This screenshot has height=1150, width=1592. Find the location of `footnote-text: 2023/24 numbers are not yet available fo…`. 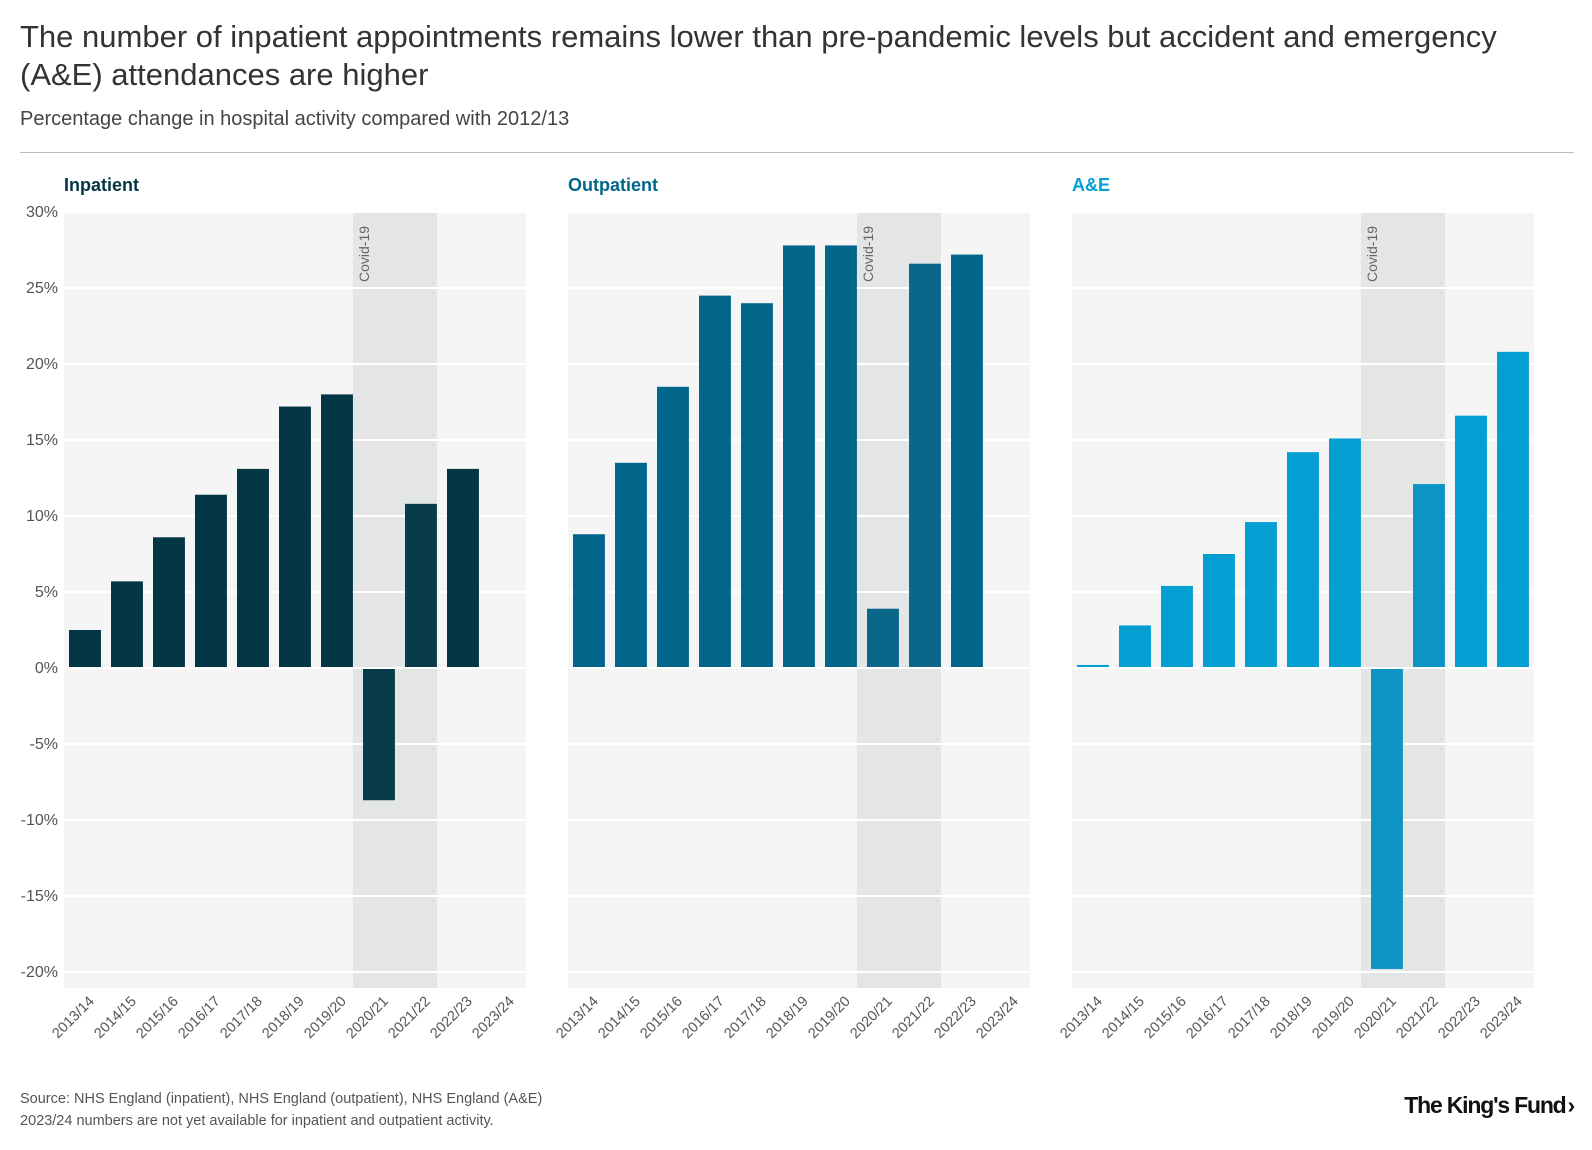

footnote-text: 2023/24 numbers are not yet available fo… is located at coordinates (257, 1121).